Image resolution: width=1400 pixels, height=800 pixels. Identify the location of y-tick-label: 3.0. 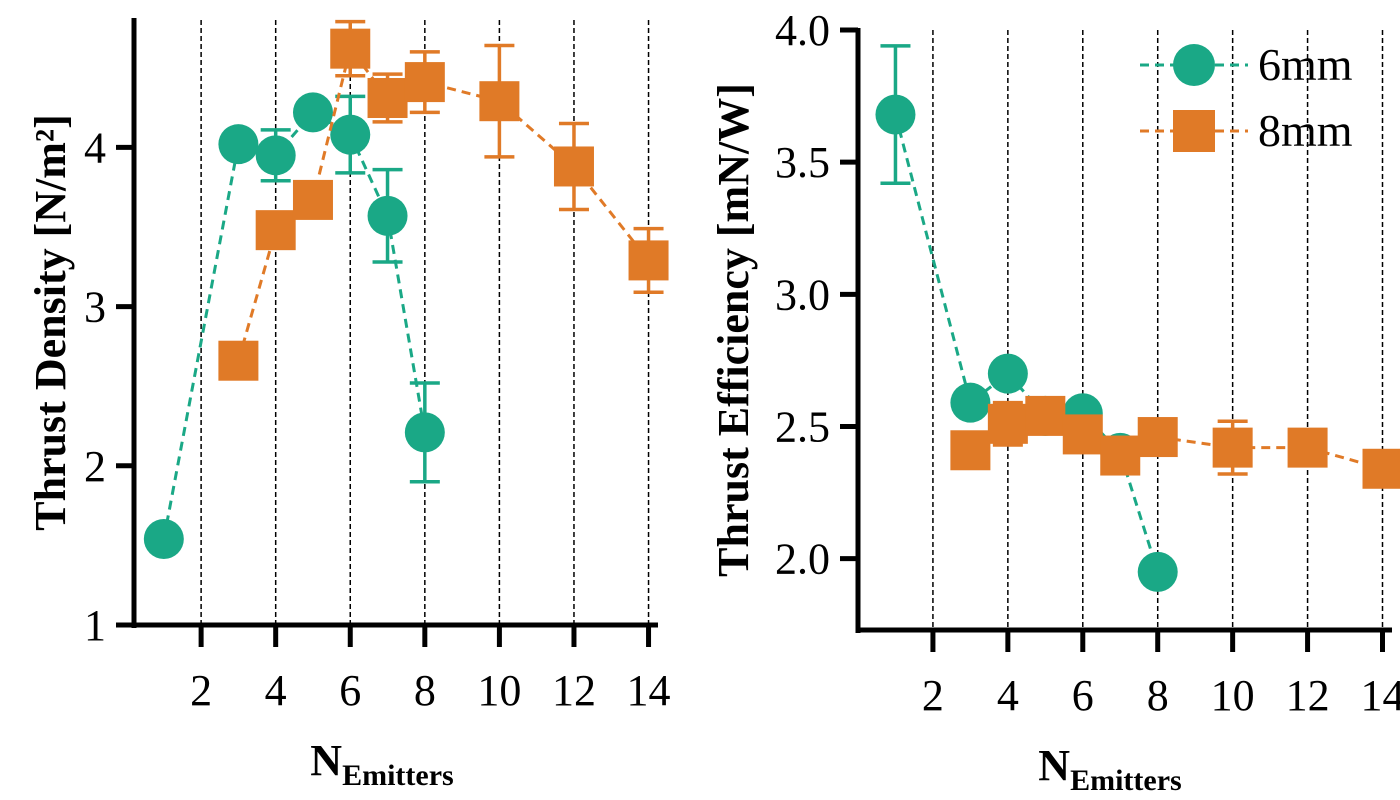
(802, 294).